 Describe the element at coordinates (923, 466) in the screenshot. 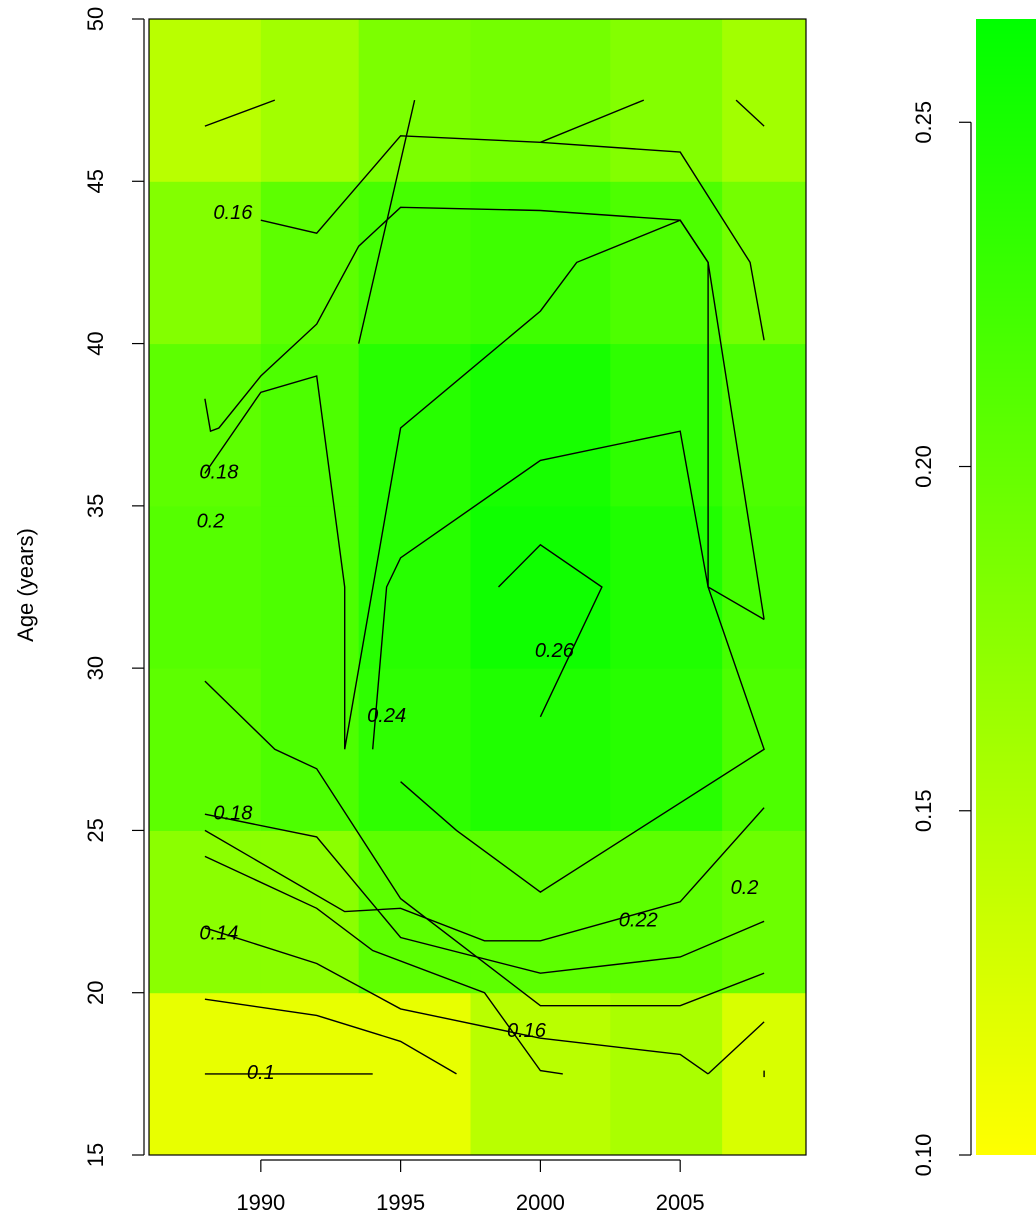

I see `legend-tick-label: 0.20` at that location.